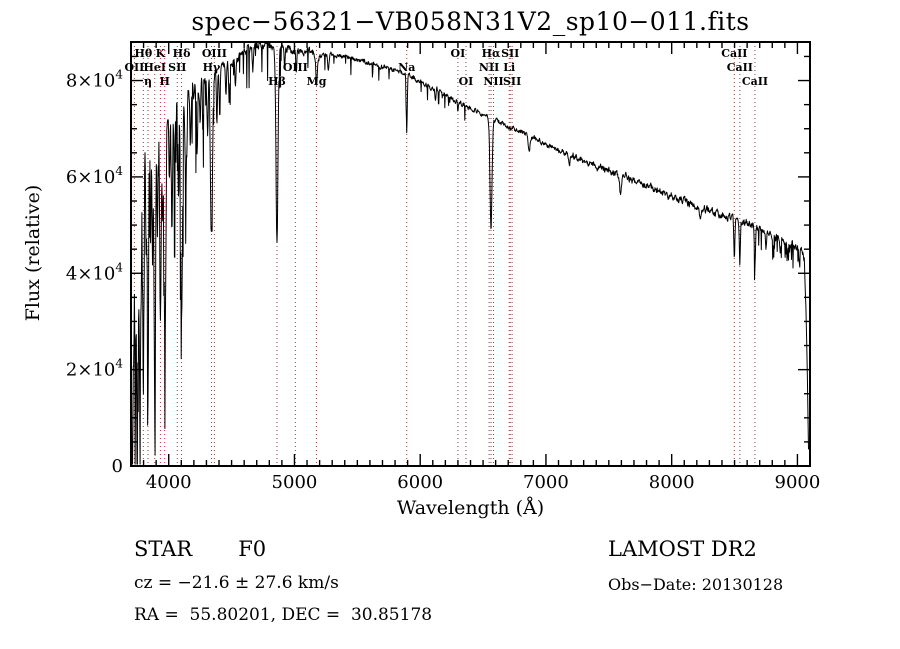 This screenshot has height=649, width=900. What do you see at coordinates (252, 549) in the screenshot?
I see `object-subclass: F0` at bounding box center [252, 549].